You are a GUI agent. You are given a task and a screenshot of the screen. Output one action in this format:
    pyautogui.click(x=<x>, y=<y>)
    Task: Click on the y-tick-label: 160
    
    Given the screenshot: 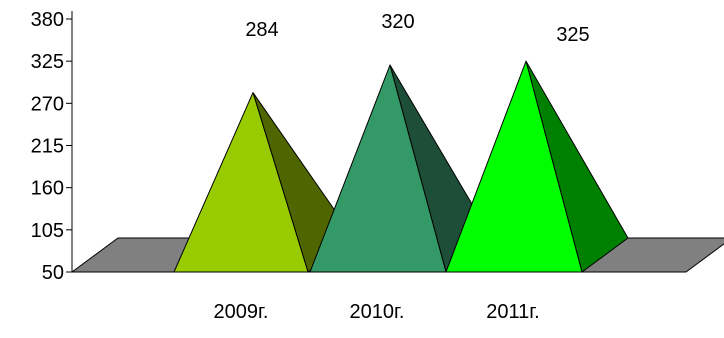 What is the action you would take?
    pyautogui.click(x=47, y=189)
    